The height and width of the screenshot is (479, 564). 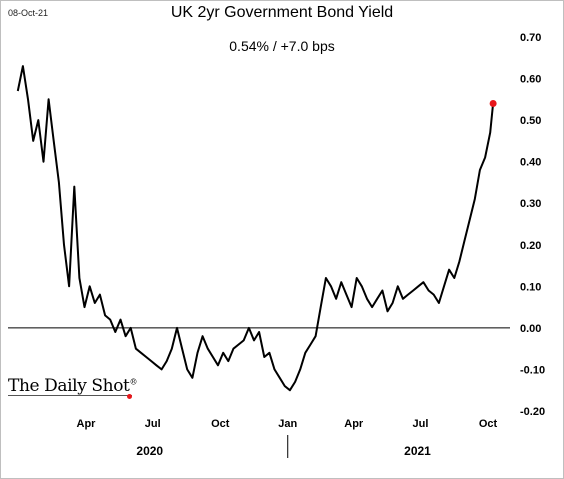 I want to click on y-tick-label: -0.10, so click(x=532, y=370).